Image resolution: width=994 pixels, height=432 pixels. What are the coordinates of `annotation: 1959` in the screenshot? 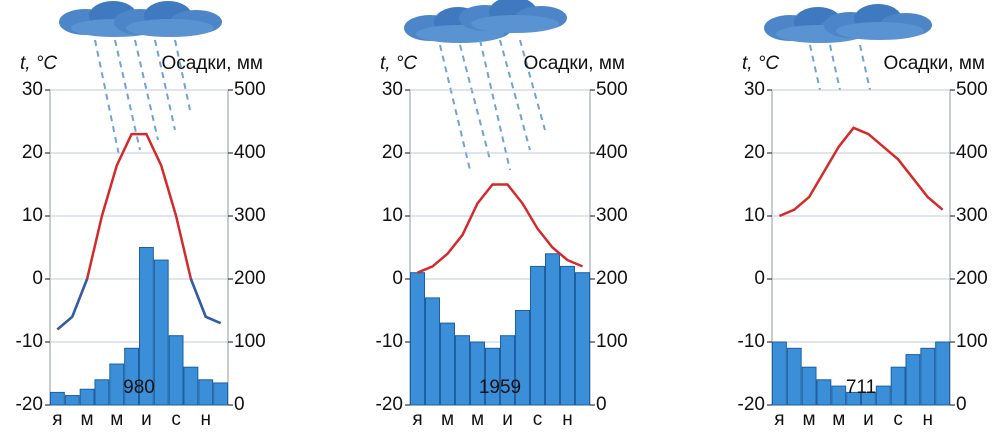 It's located at (500, 387).